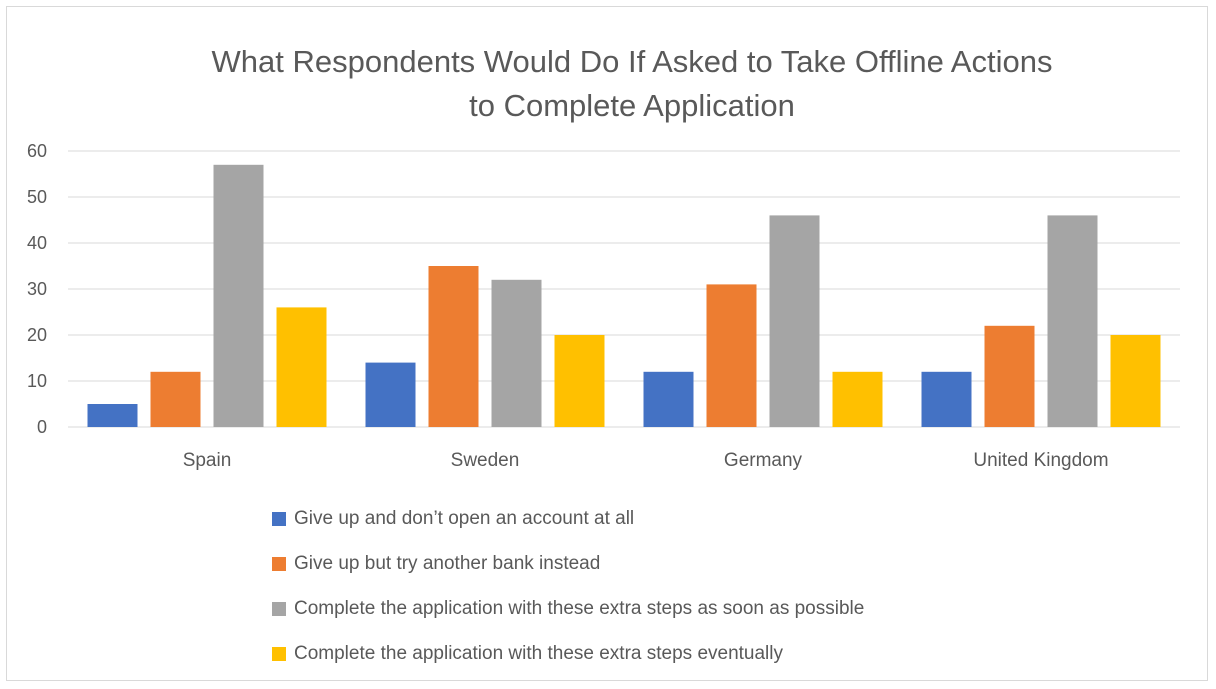  What do you see at coordinates (464, 518) in the screenshot?
I see `legend-label: Give up and don’t open an account at all` at bounding box center [464, 518].